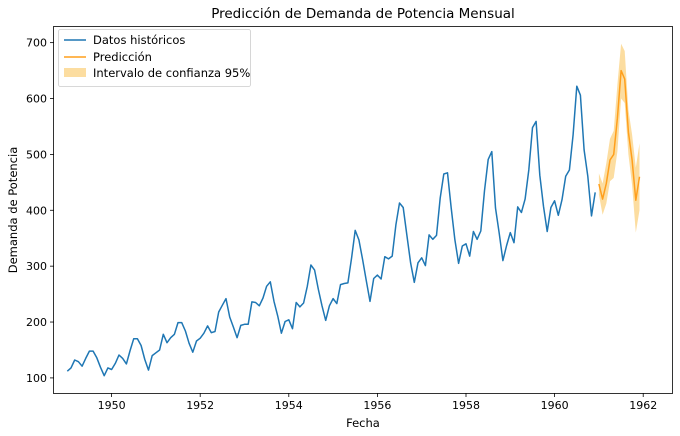 This screenshot has width=680, height=436. What do you see at coordinates (643, 405) in the screenshot?
I see `x-tick-label: 1962` at bounding box center [643, 405].